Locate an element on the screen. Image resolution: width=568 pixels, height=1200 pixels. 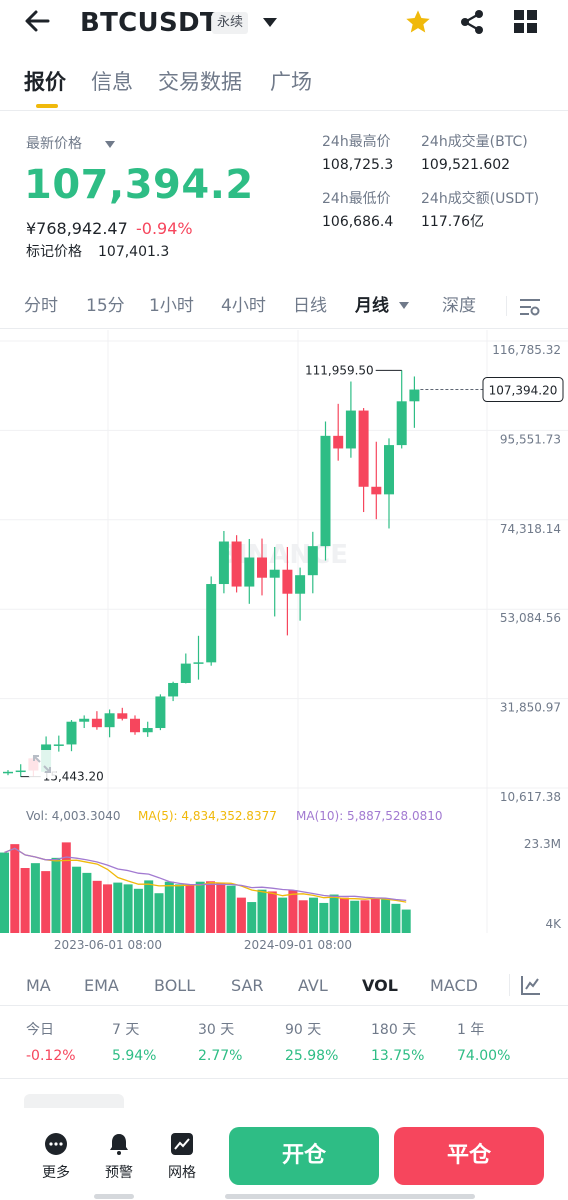
star-icon is located at coordinates (418, 25).